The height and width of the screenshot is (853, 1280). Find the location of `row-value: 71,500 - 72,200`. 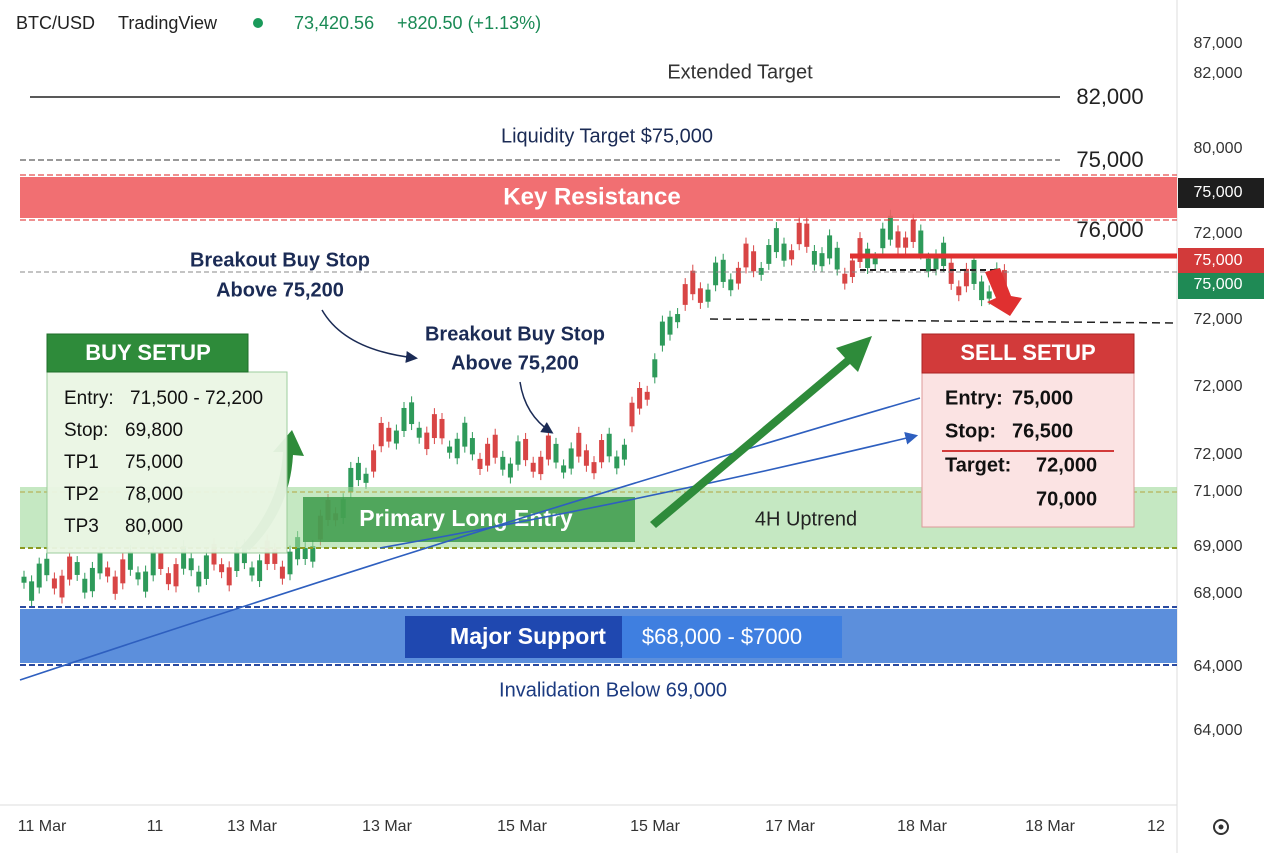

row-value: 71,500 - 72,200 is located at coordinates (196, 398).